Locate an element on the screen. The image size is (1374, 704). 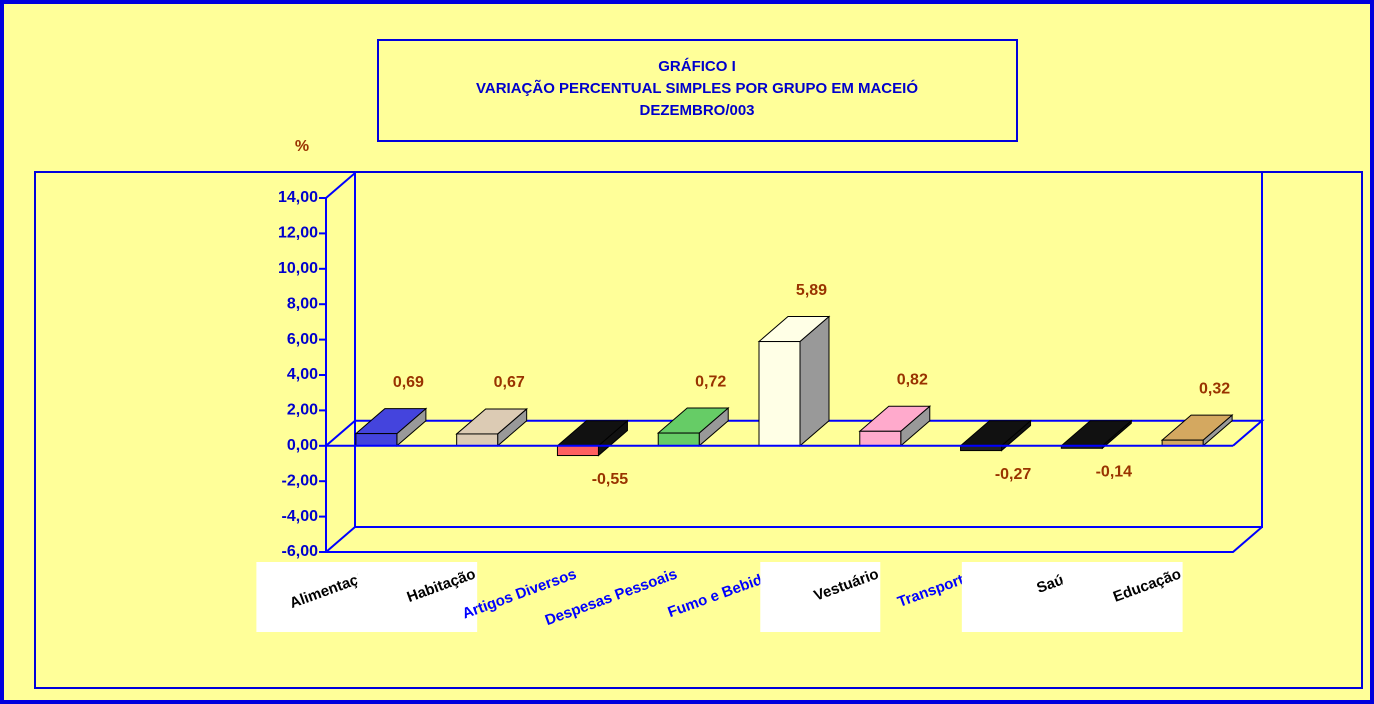
value-label: -0,14 is located at coordinates (1114, 471).